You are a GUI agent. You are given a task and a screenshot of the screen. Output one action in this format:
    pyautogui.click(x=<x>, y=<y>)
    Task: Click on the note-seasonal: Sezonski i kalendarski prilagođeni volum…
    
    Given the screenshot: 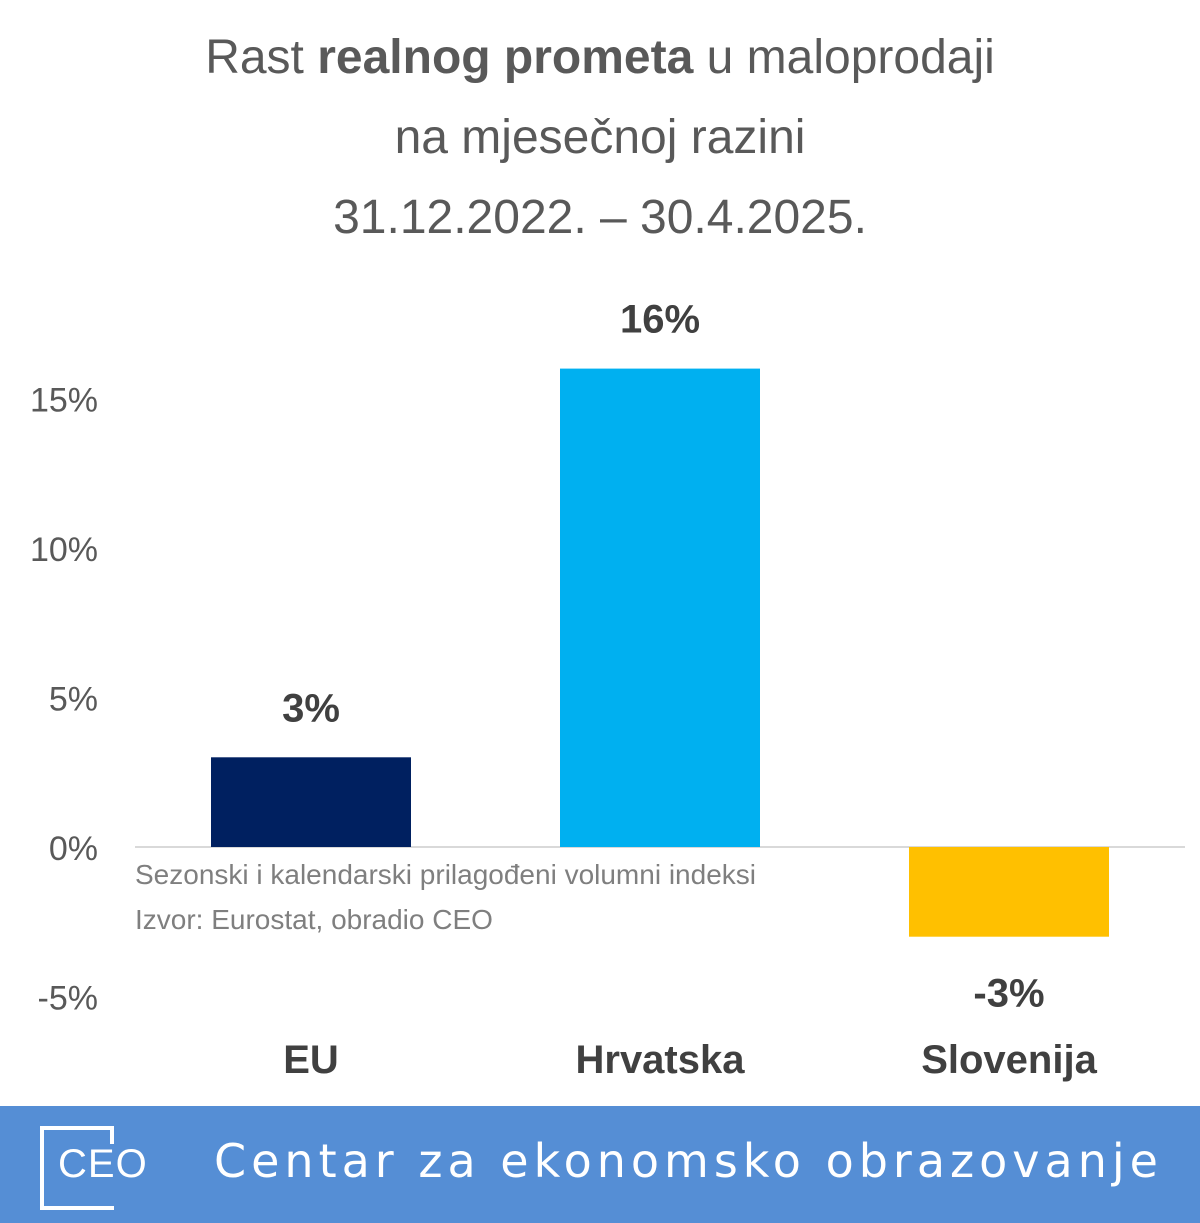 What is the action you would take?
    pyautogui.click(x=445, y=874)
    